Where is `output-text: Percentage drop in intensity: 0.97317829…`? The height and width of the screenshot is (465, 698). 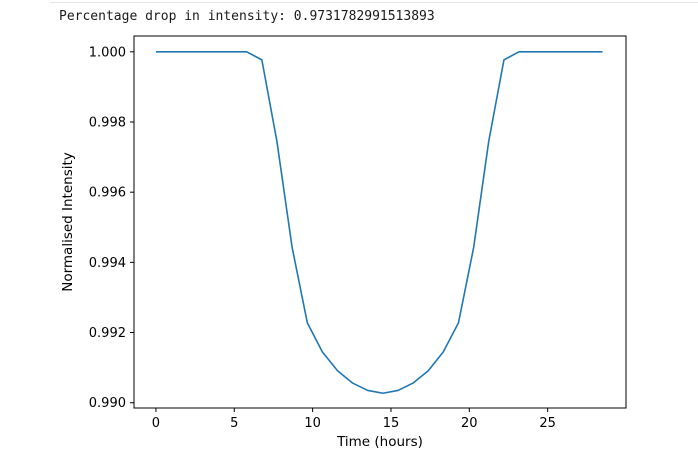
output-text: Percentage drop in intensity: 0.97317829… is located at coordinates (247, 16).